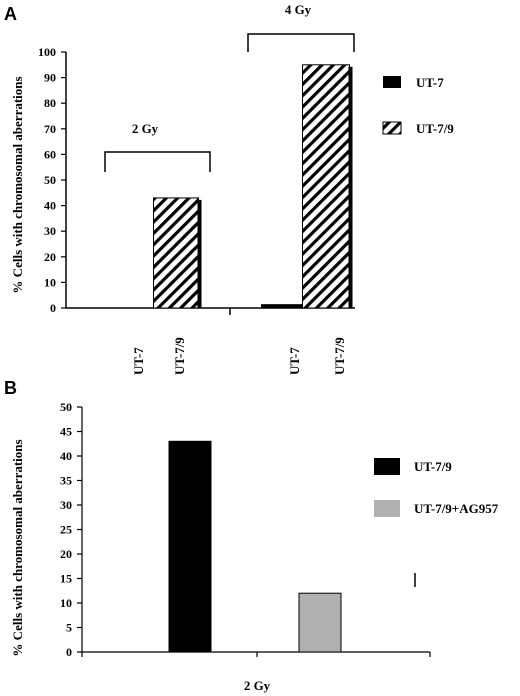 The width and height of the screenshot is (520, 696). Describe the element at coordinates (283, 306) in the screenshot. I see `bar-ut7-4gy` at that location.